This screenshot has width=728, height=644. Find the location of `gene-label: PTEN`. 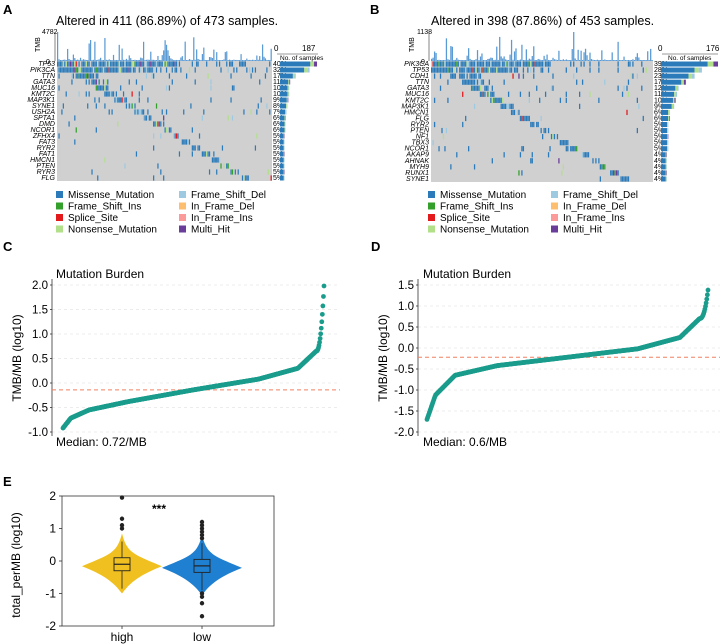

gene-label: PTEN is located at coordinates (420, 131).